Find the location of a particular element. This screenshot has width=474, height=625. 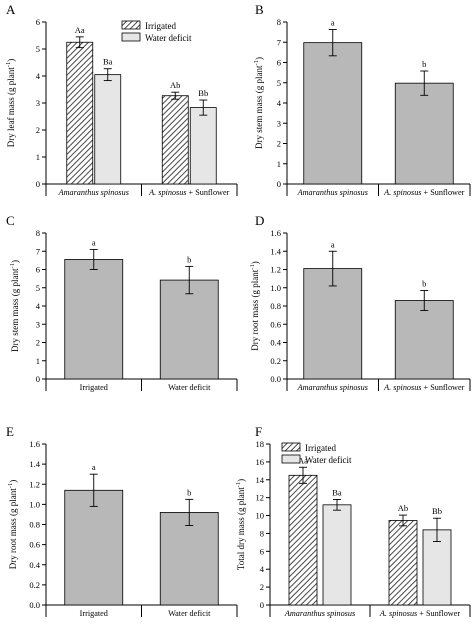

legend-label: Water deficit is located at coordinates (168, 38).